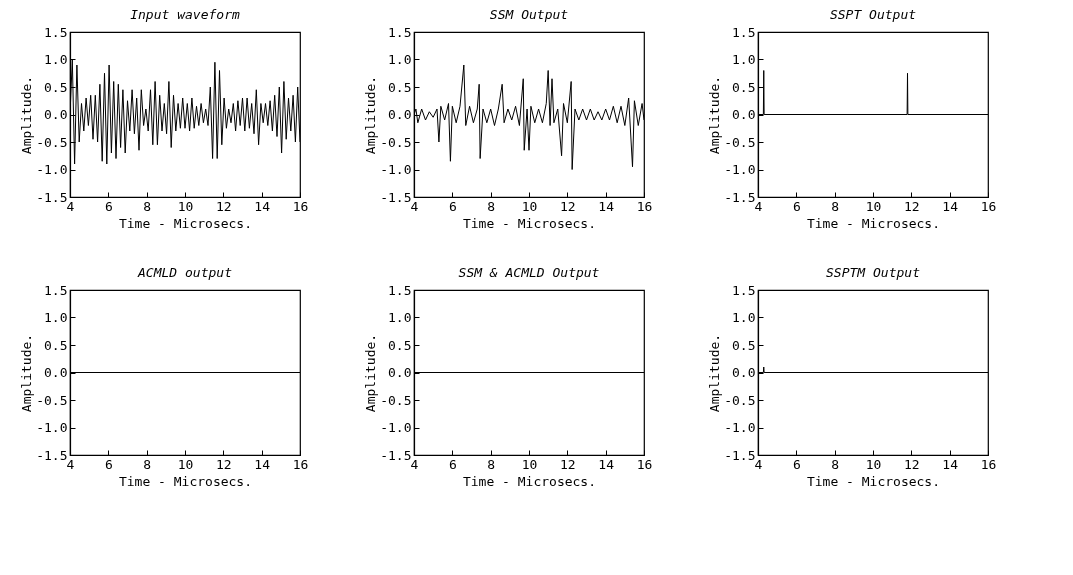  Describe the element at coordinates (873, 14) in the screenshot. I see `chart-title: SSPT Output` at that location.